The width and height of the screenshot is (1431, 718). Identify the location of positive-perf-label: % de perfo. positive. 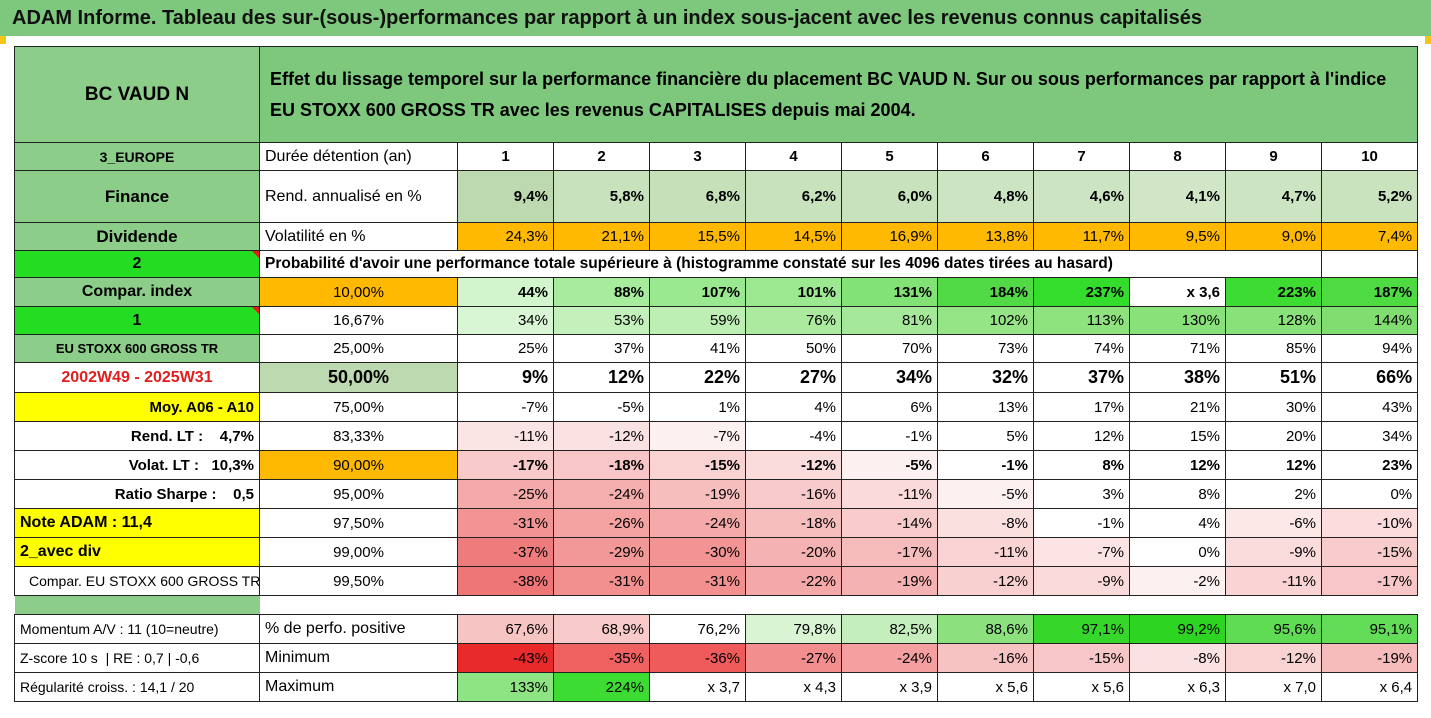
(358, 629).